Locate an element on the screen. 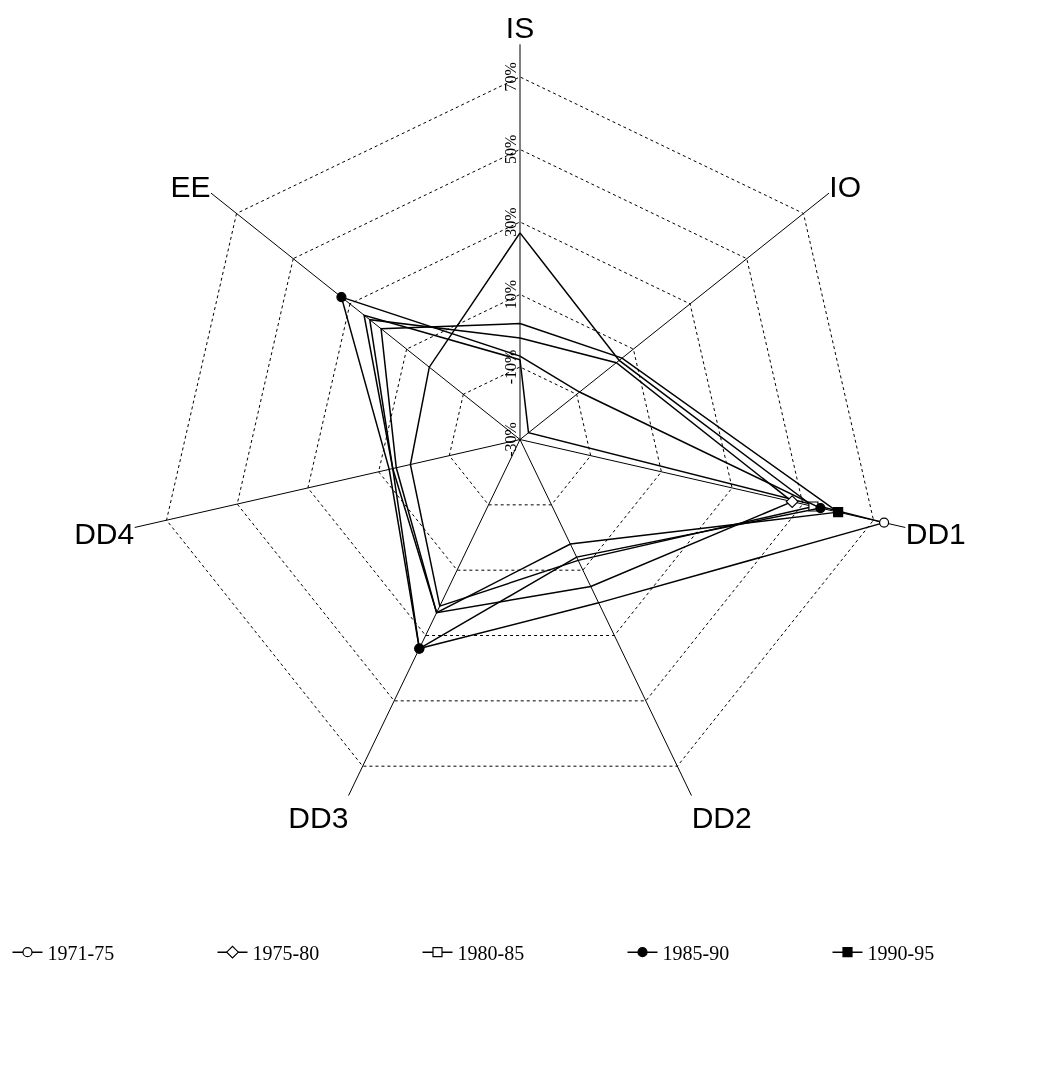 This screenshot has width=1040, height=1072. spoke-label: IS is located at coordinates (520, 27).